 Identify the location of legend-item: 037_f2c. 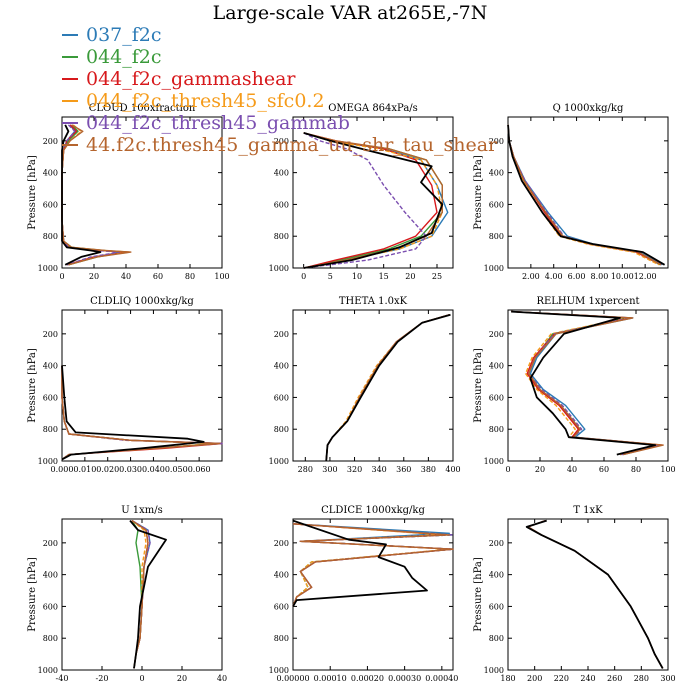
(279, 35).